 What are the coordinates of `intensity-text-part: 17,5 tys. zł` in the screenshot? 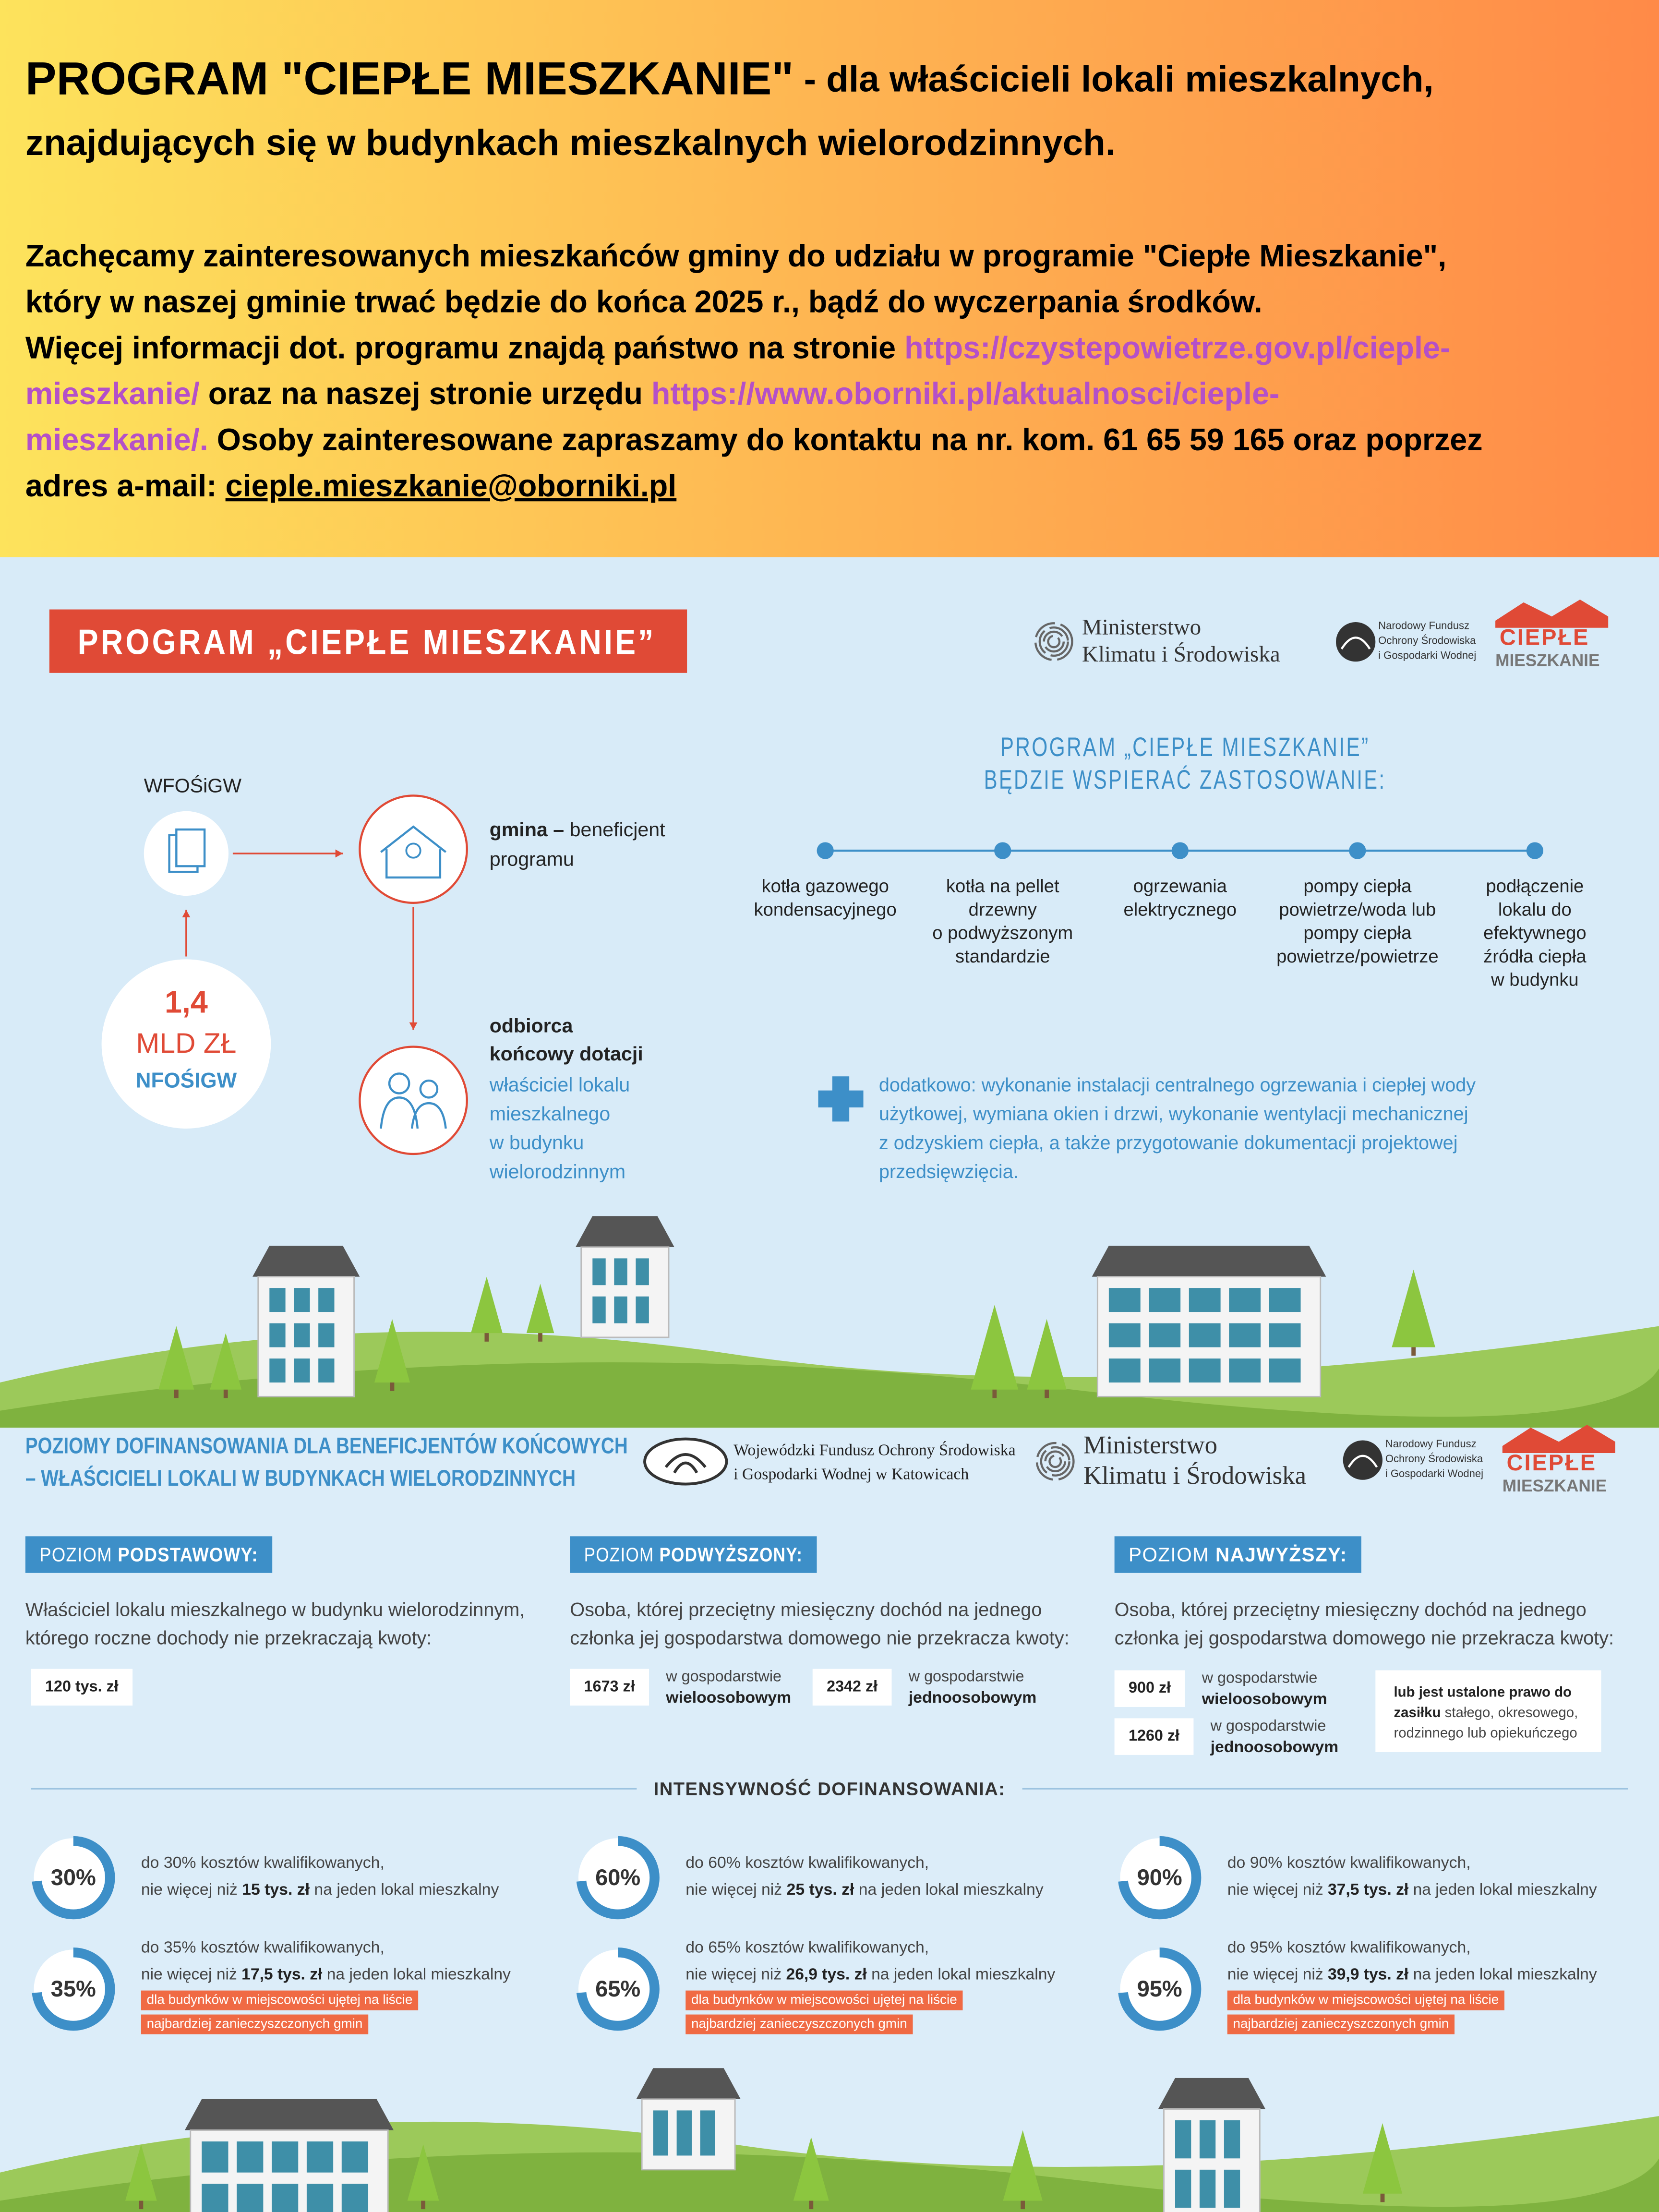 It's located at (282, 1974).